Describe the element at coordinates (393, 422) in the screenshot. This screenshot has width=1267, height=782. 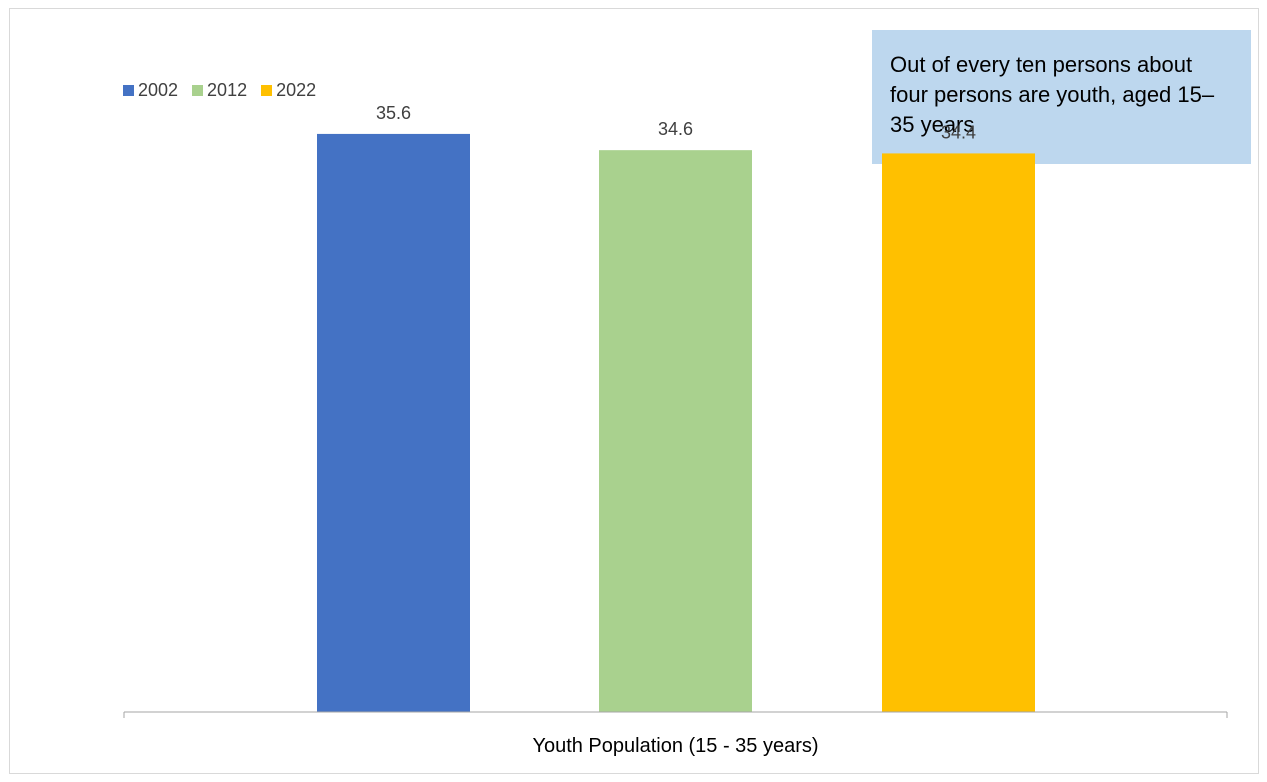
I see `bar-2002` at that location.